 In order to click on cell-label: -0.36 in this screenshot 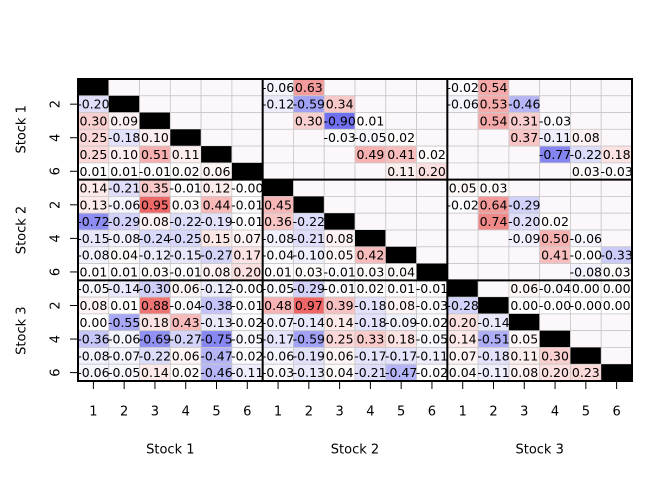, I will do `click(93, 339)`.